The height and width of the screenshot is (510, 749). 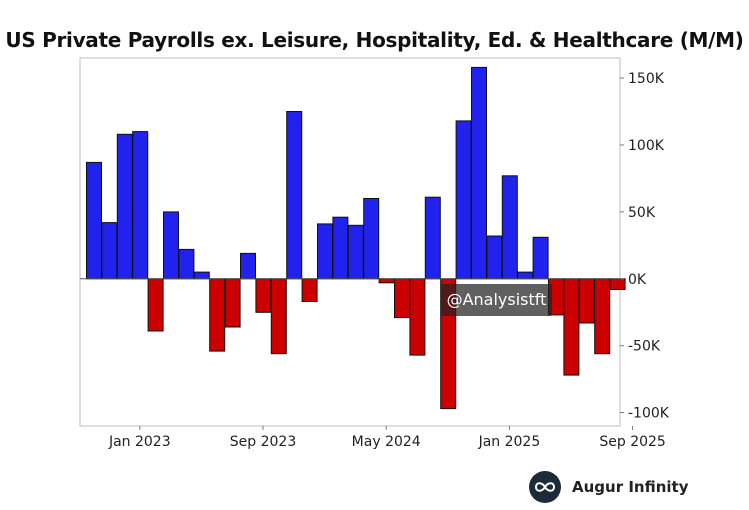 What do you see at coordinates (644, 347) in the screenshot?
I see `y-tick-label: -50K` at bounding box center [644, 347].